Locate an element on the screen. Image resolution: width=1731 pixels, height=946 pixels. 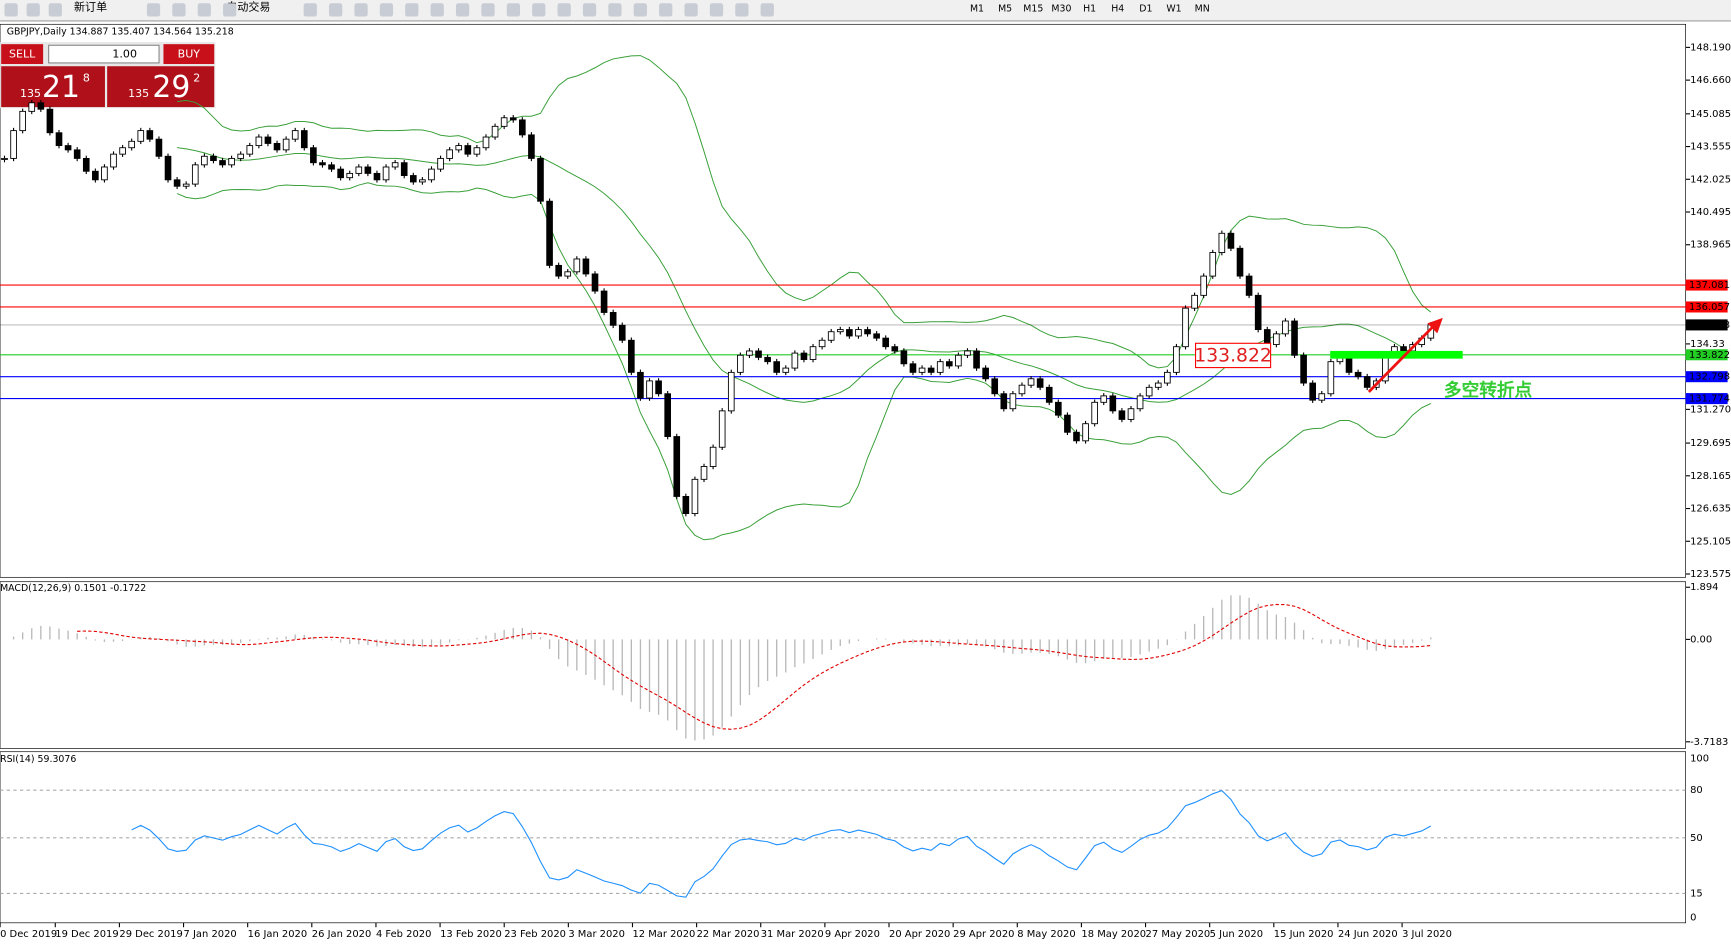
x-tick-label: 0 Dec 2019 is located at coordinates (28, 934).